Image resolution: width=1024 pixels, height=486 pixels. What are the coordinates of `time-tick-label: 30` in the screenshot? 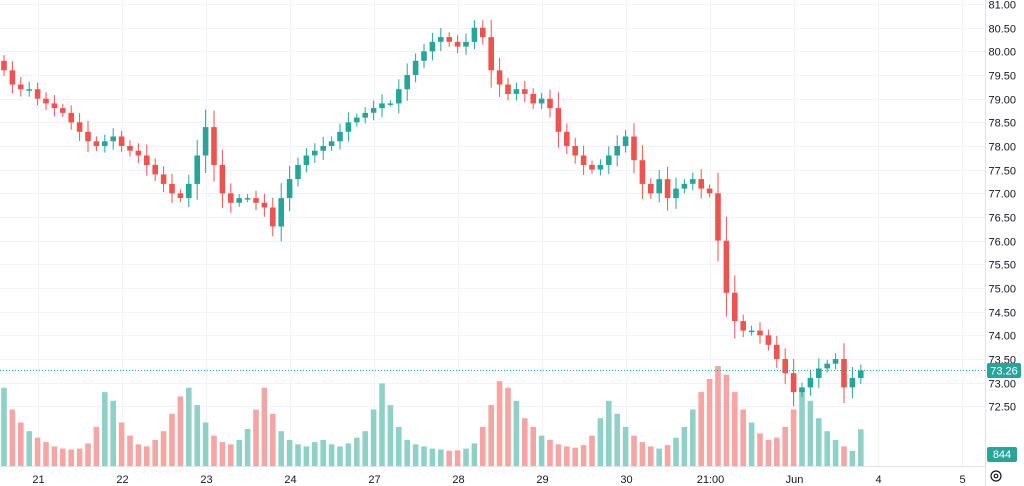 It's located at (626, 480).